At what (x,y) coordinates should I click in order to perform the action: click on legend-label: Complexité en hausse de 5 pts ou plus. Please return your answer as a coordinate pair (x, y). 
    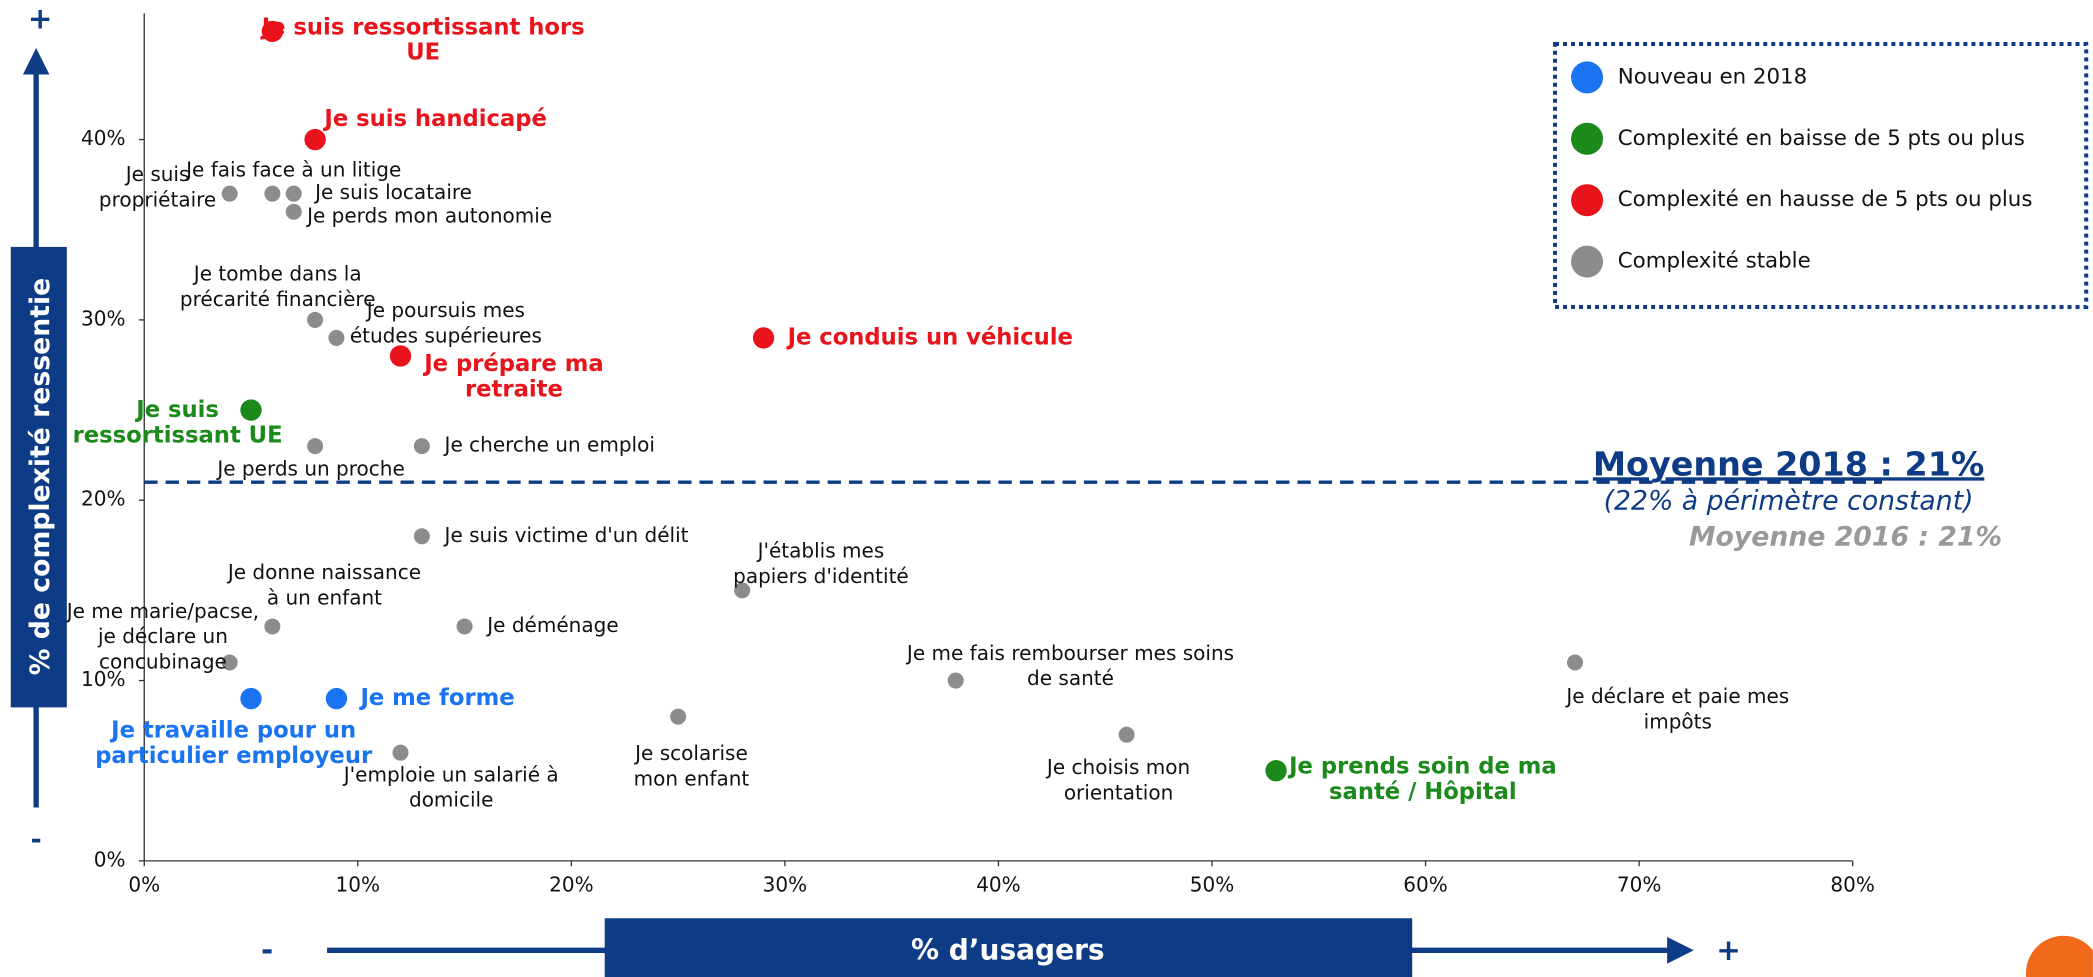
    Looking at the image, I should click on (1825, 199).